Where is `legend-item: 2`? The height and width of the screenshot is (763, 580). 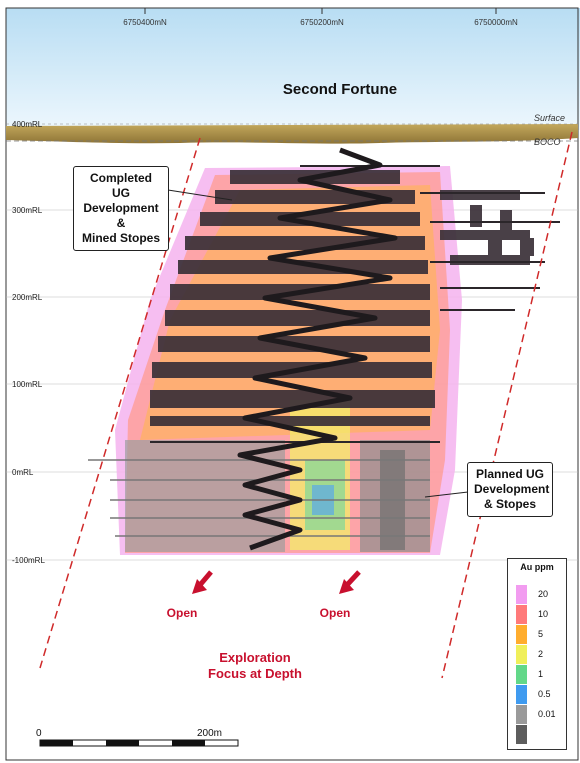
legend-item: 2 is located at coordinates (540, 654).